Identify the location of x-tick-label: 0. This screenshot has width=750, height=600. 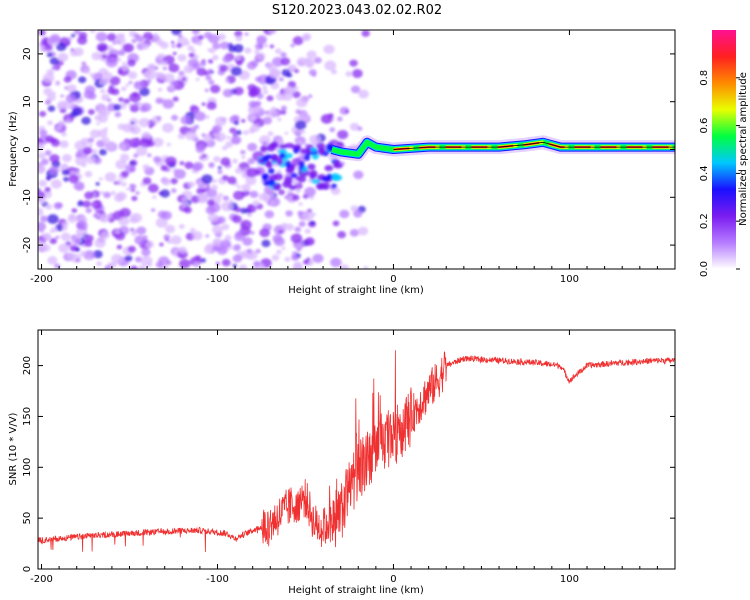
(393, 279).